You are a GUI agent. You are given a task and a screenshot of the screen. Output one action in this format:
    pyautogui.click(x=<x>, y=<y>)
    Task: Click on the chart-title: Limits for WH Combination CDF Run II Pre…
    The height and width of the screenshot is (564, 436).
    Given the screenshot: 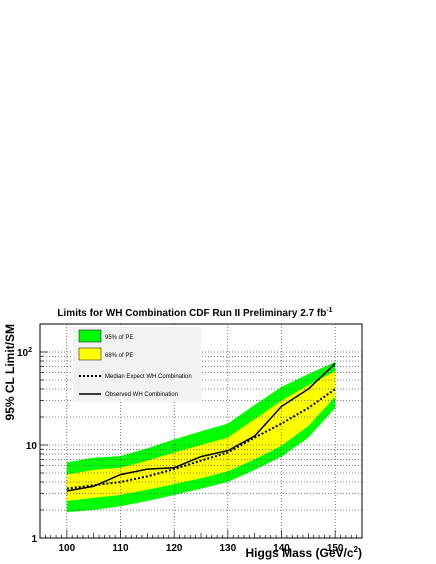 What is the action you would take?
    pyautogui.click(x=194, y=313)
    